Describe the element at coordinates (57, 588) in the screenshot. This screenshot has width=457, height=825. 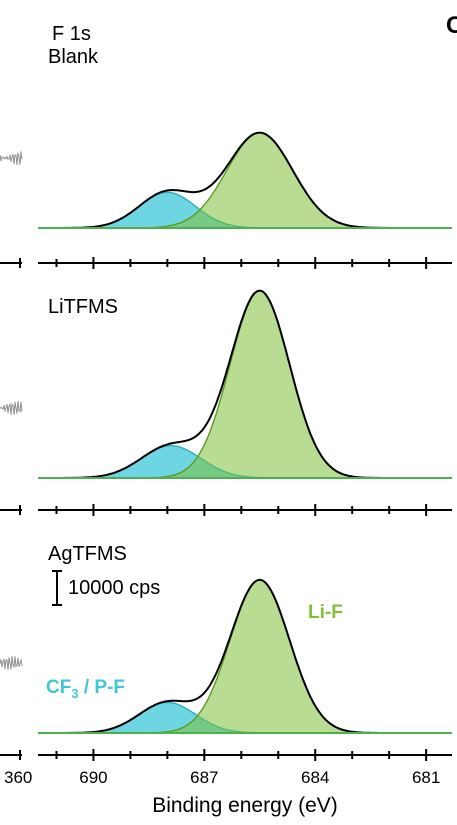
I see `scale-bar` at that location.